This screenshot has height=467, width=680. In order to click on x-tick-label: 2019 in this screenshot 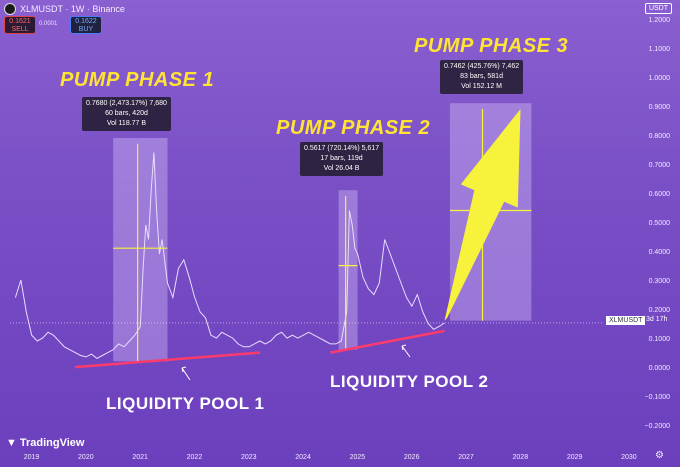, I will do `click(31, 457)`.